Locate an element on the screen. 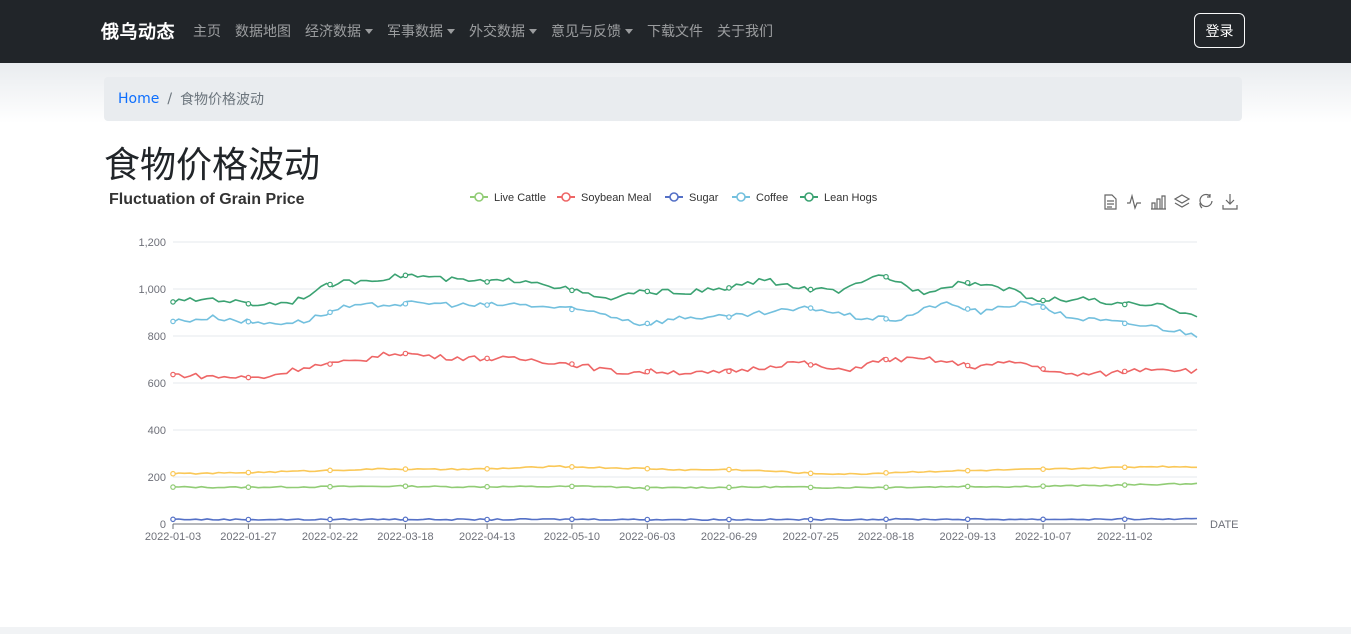  legend-label: Live Cattle is located at coordinates (520, 198).